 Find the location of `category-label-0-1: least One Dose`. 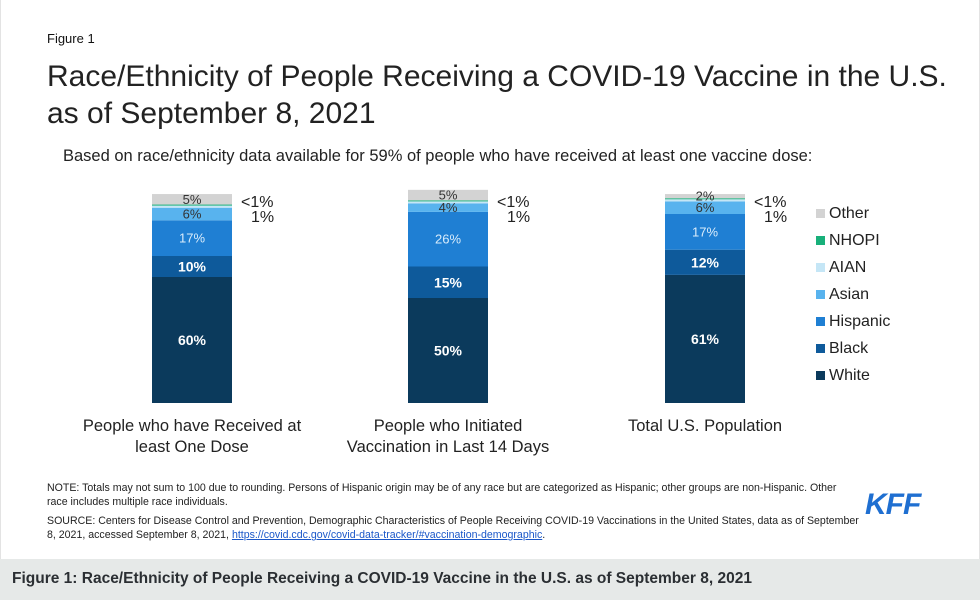

category-label-0-1: least One Dose is located at coordinates (192, 447).